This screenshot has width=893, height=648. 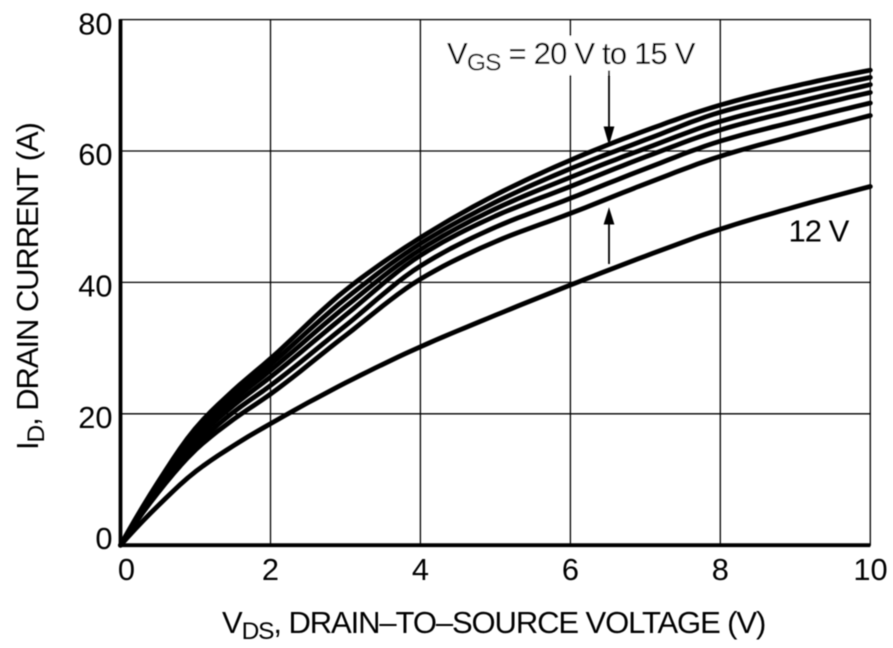 What do you see at coordinates (270, 569) in the screenshot?
I see `svg-text: 2` at bounding box center [270, 569].